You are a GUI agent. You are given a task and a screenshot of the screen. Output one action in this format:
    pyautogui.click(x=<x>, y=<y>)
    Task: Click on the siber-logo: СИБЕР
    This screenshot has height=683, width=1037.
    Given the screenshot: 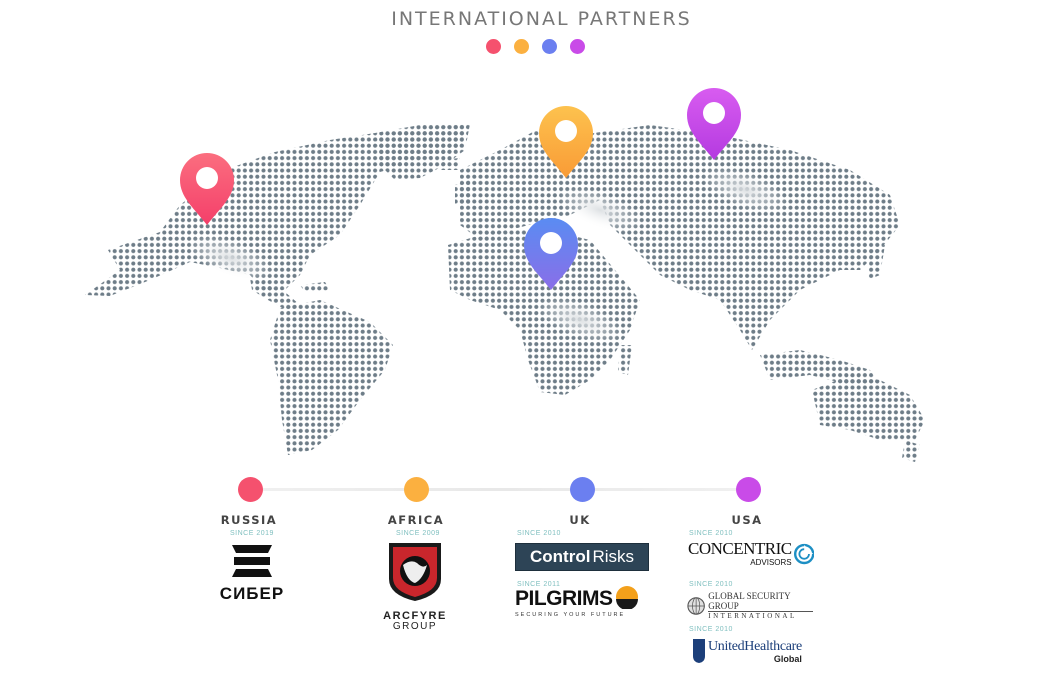 What is the action you would take?
    pyautogui.click(x=252, y=573)
    